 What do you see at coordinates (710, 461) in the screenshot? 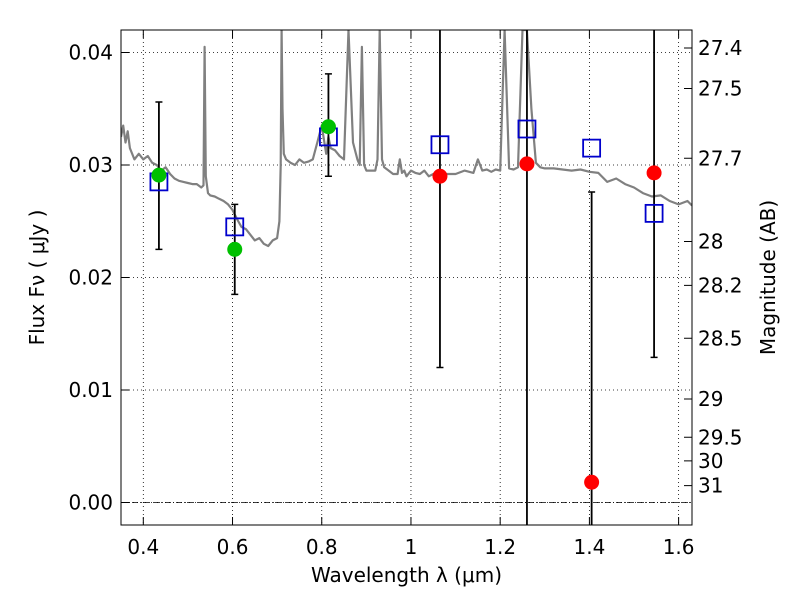
I see `mag-tick-label: 30` at bounding box center [710, 461].